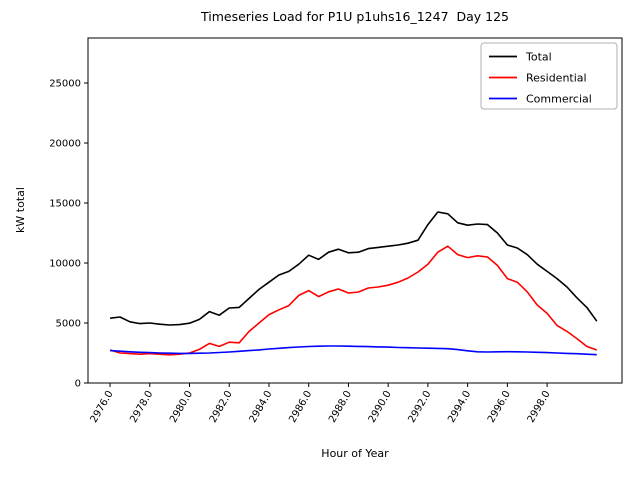 This screenshot has width=640, height=480. Describe the element at coordinates (353, 350) in the screenshot. I see `series-line-commercial` at that location.